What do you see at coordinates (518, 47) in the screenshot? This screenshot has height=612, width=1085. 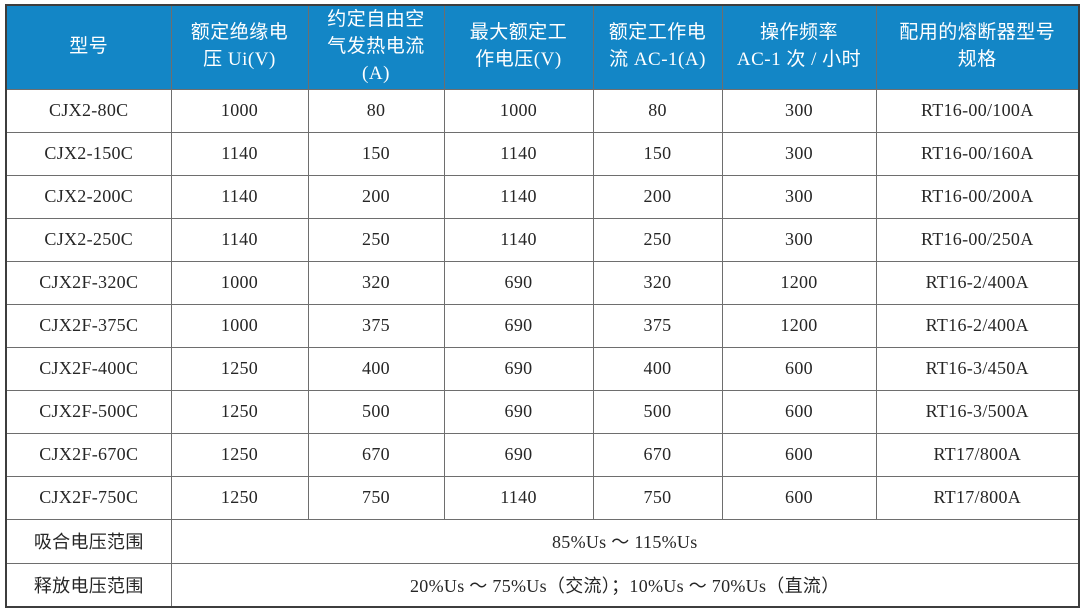 I see `column-header: 最大额定工 作电压(V)` at bounding box center [518, 47].